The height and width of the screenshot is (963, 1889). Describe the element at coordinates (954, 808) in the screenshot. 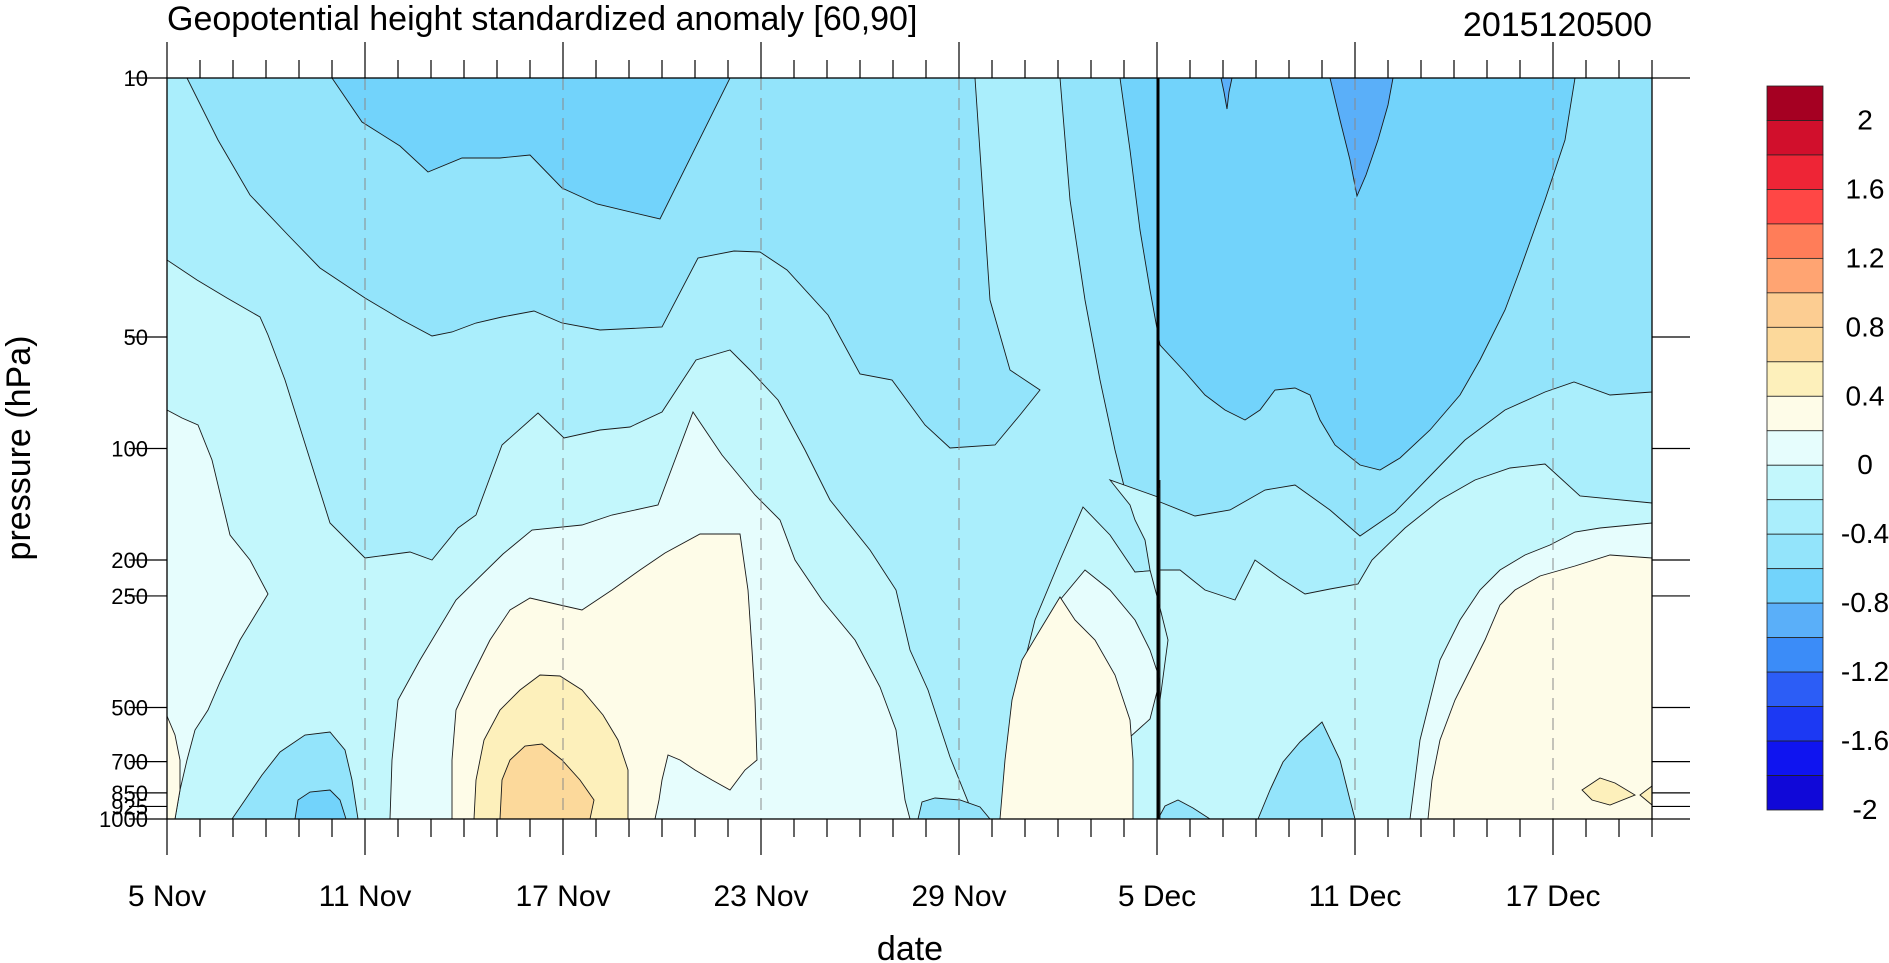

I see `contour-band-neg08-mid` at that location.